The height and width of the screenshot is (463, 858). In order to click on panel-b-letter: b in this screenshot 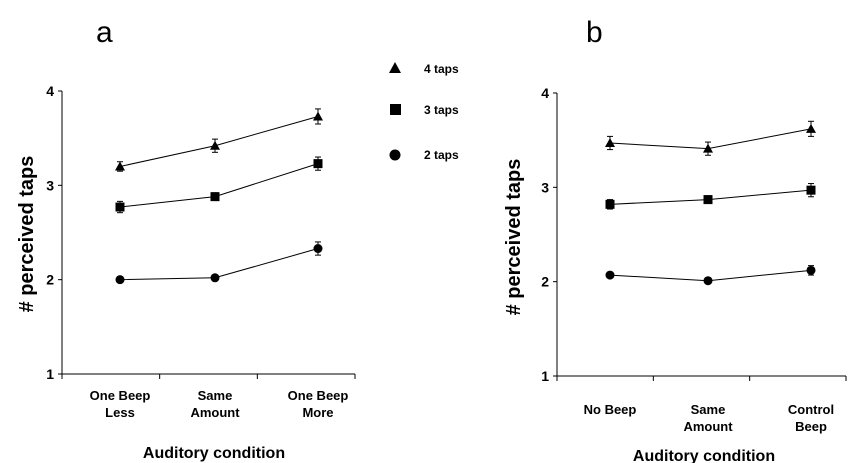, I will do `click(594, 32)`.